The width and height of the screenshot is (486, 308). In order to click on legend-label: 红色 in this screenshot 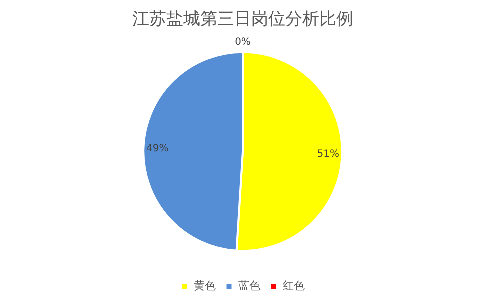, I will do `click(293, 285)`.